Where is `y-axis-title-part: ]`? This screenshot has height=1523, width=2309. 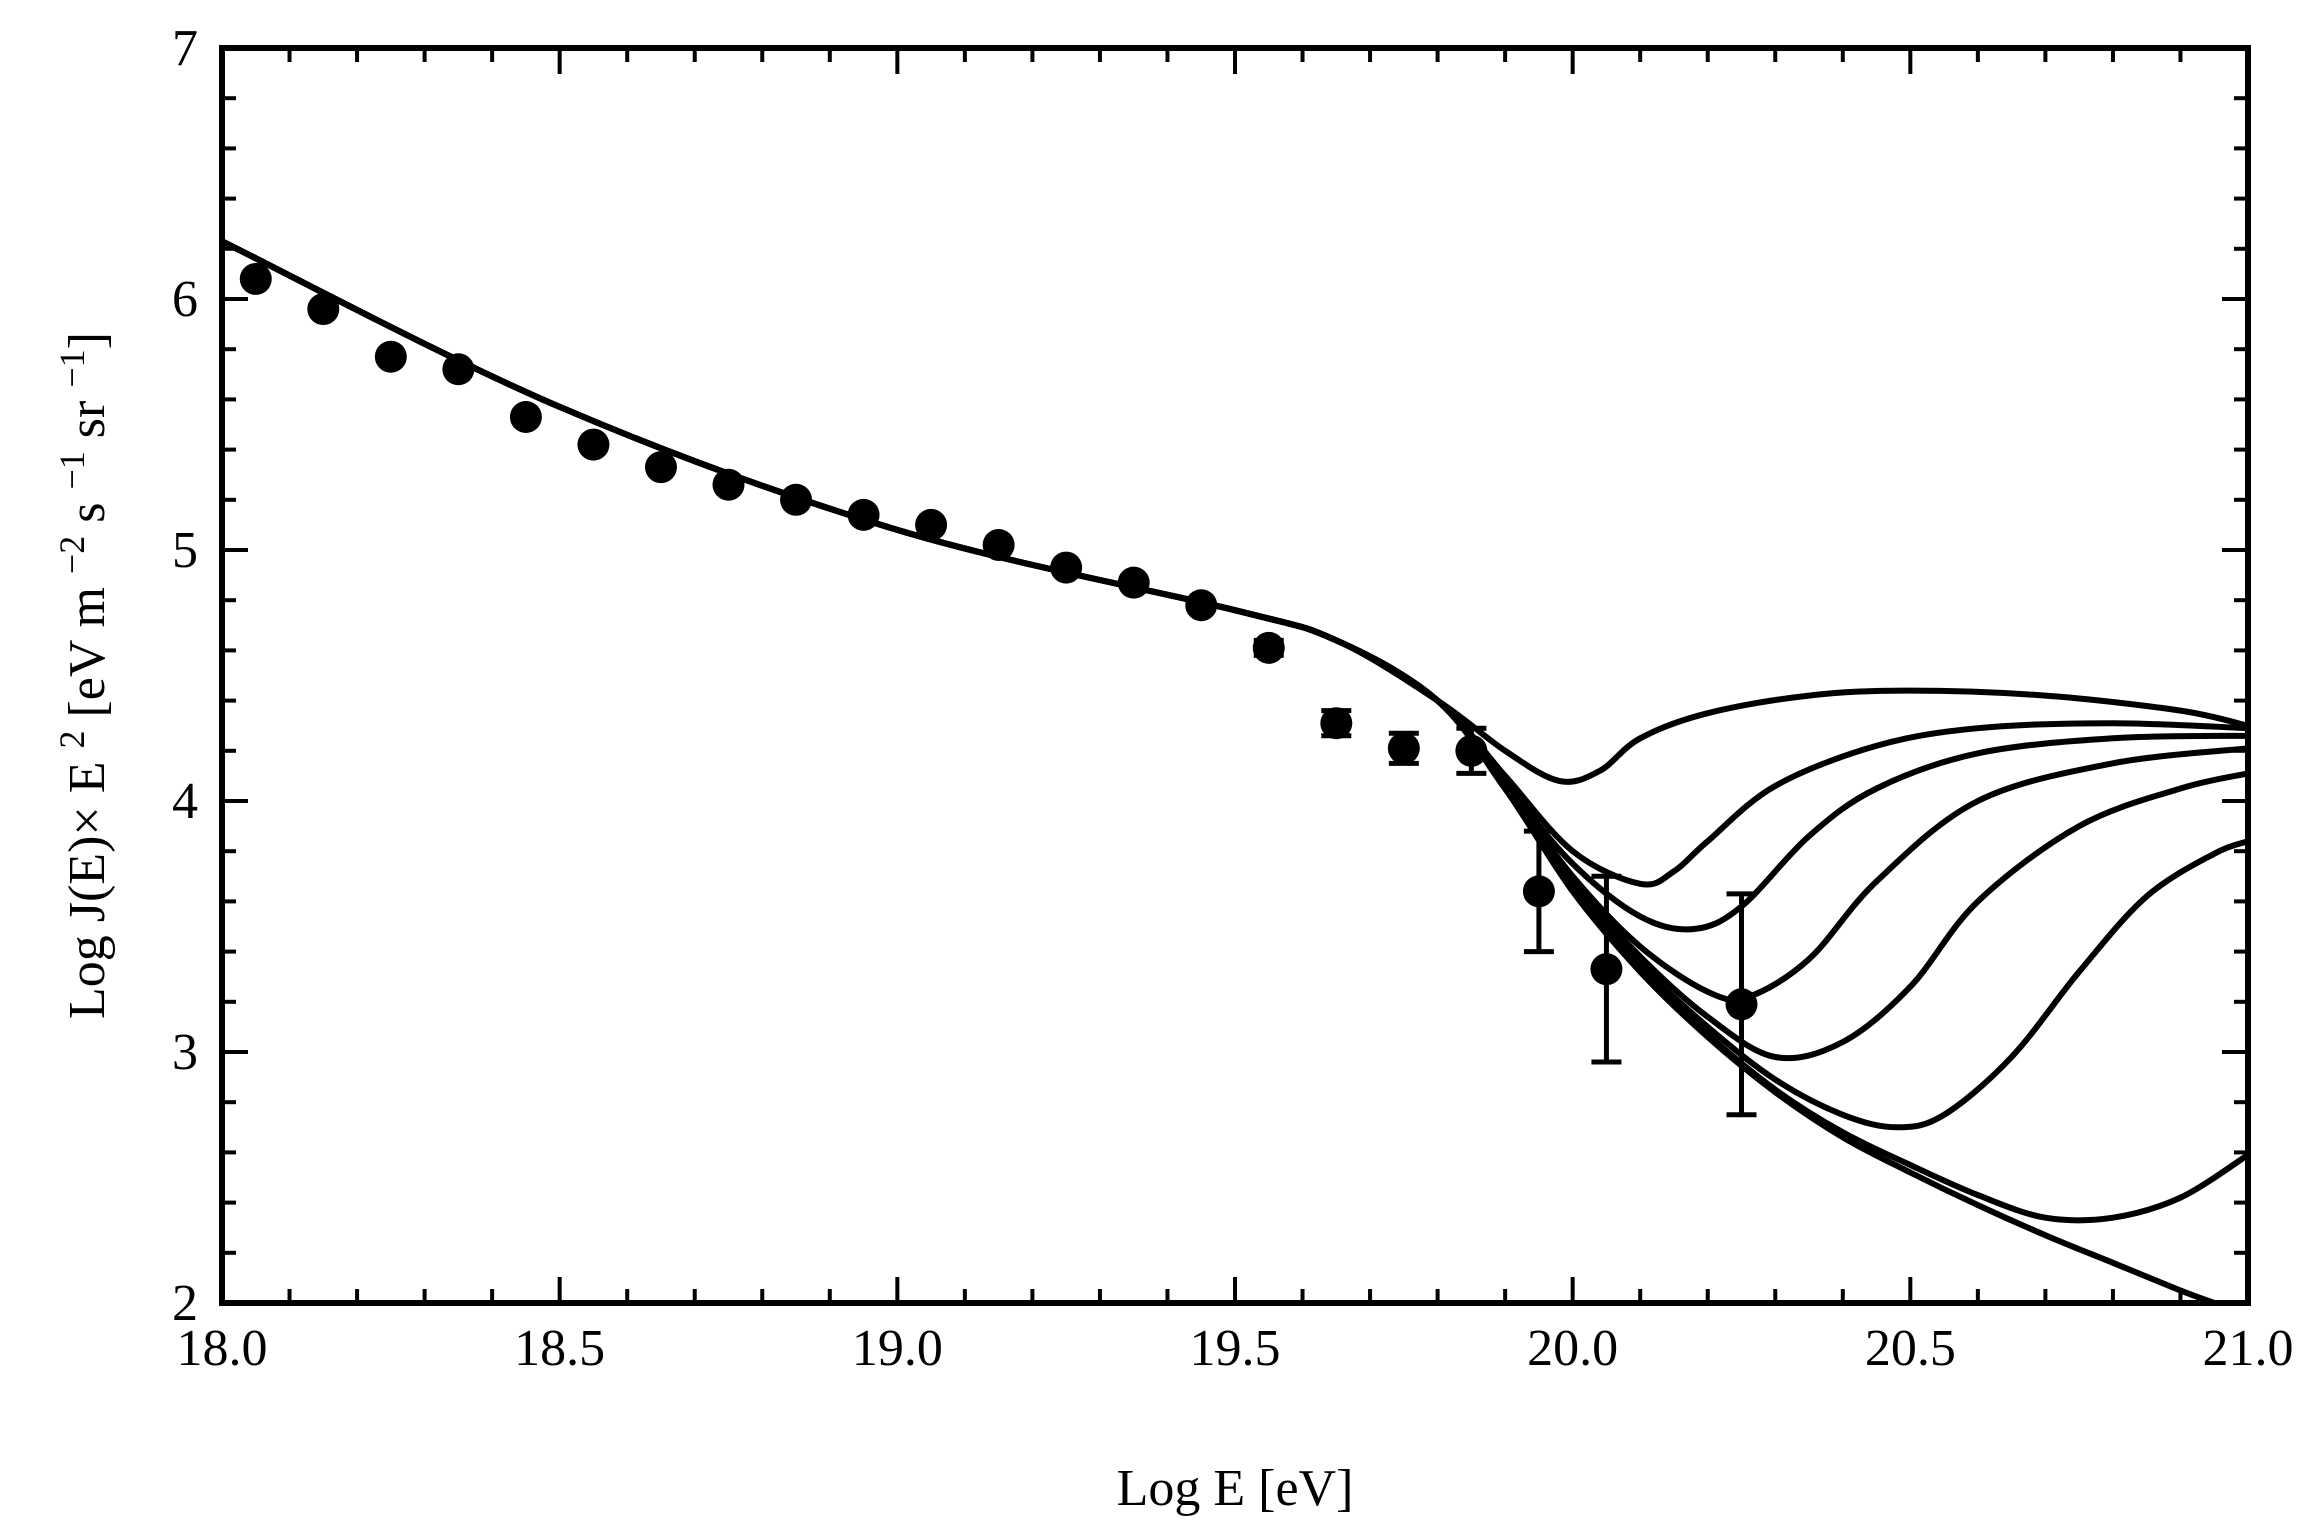
y-axis-title-part: ] is located at coordinates (87, 340).